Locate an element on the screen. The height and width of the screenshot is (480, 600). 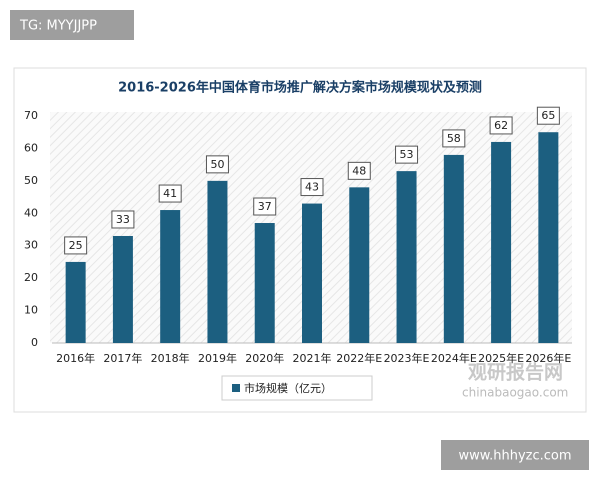
value-label: 50 is located at coordinates (217, 164).